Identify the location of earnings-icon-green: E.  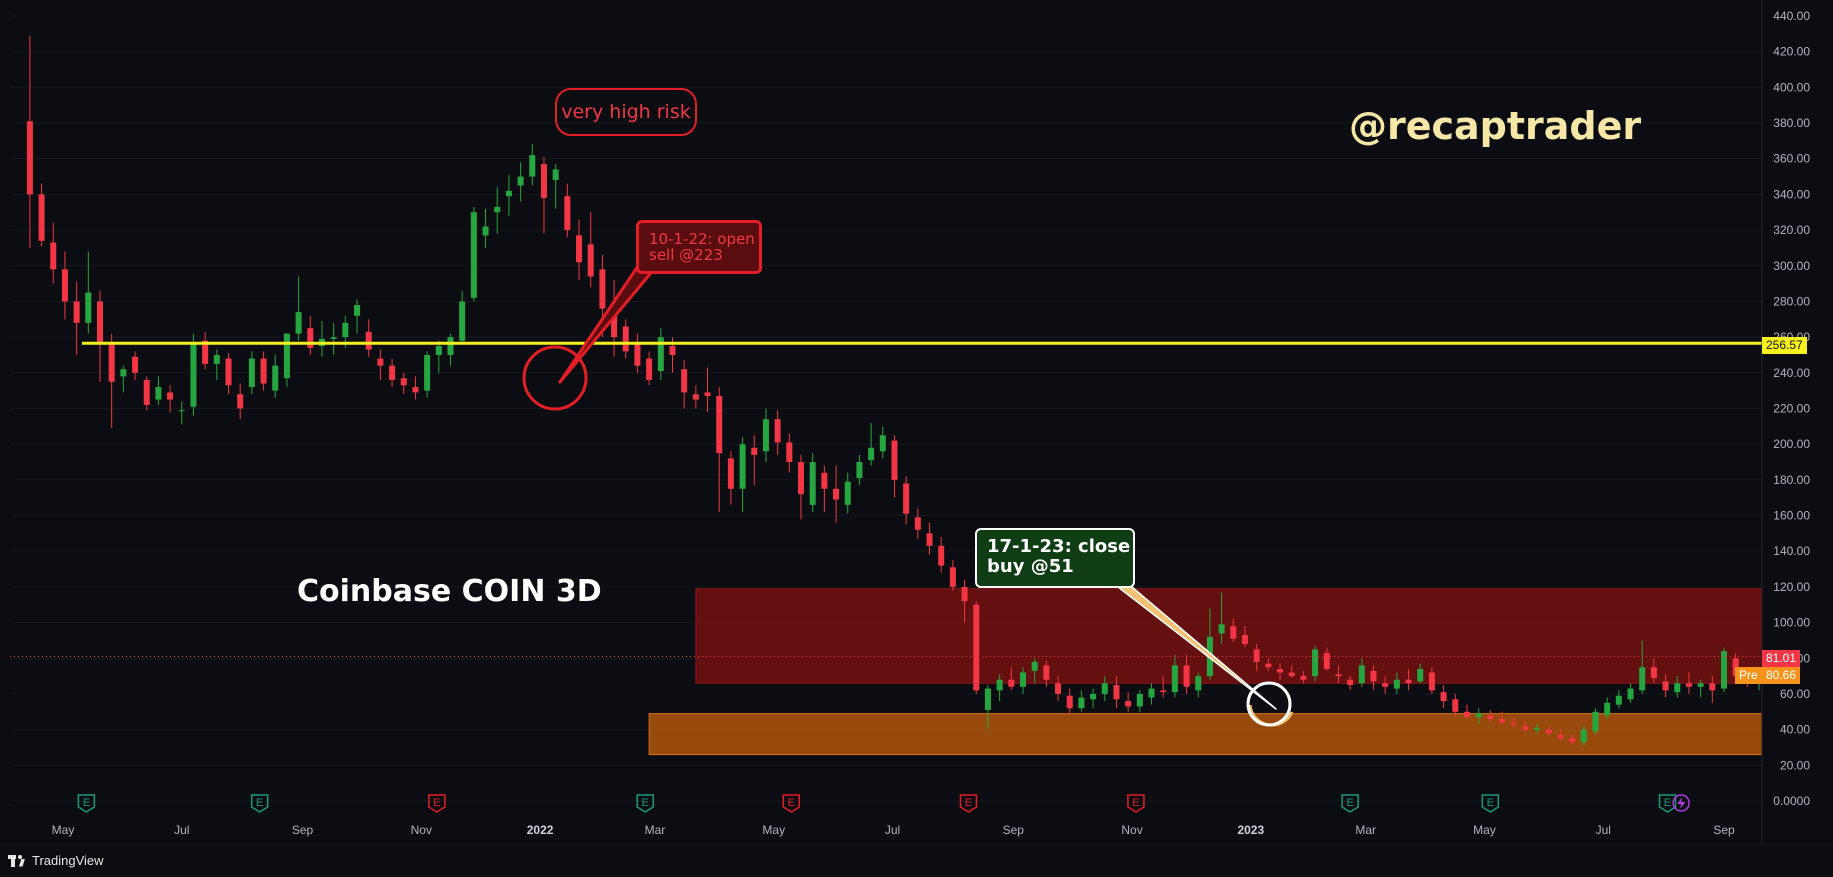
(86, 803).